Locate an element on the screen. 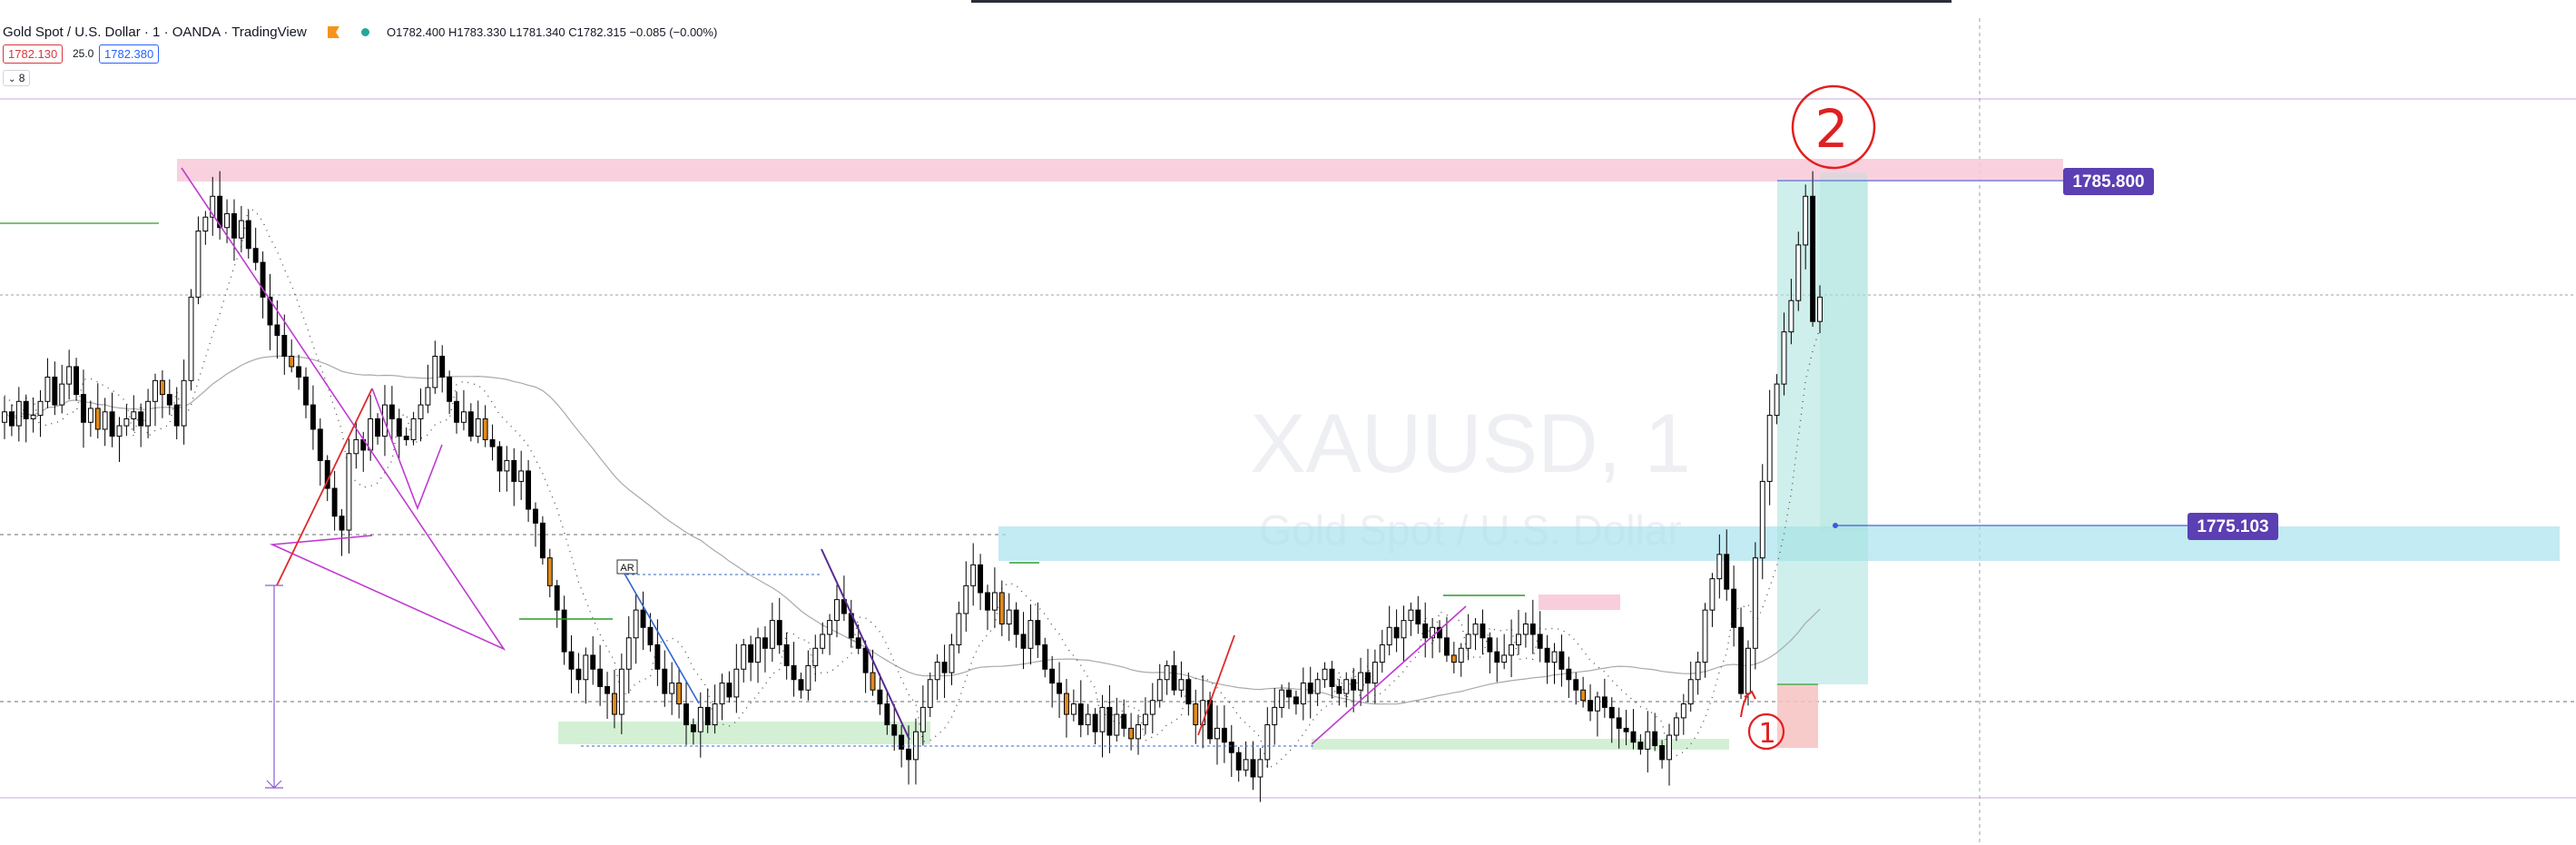 The width and height of the screenshot is (2576, 845). watermark-ticker: XAUUSD, 1 is located at coordinates (1470, 444).